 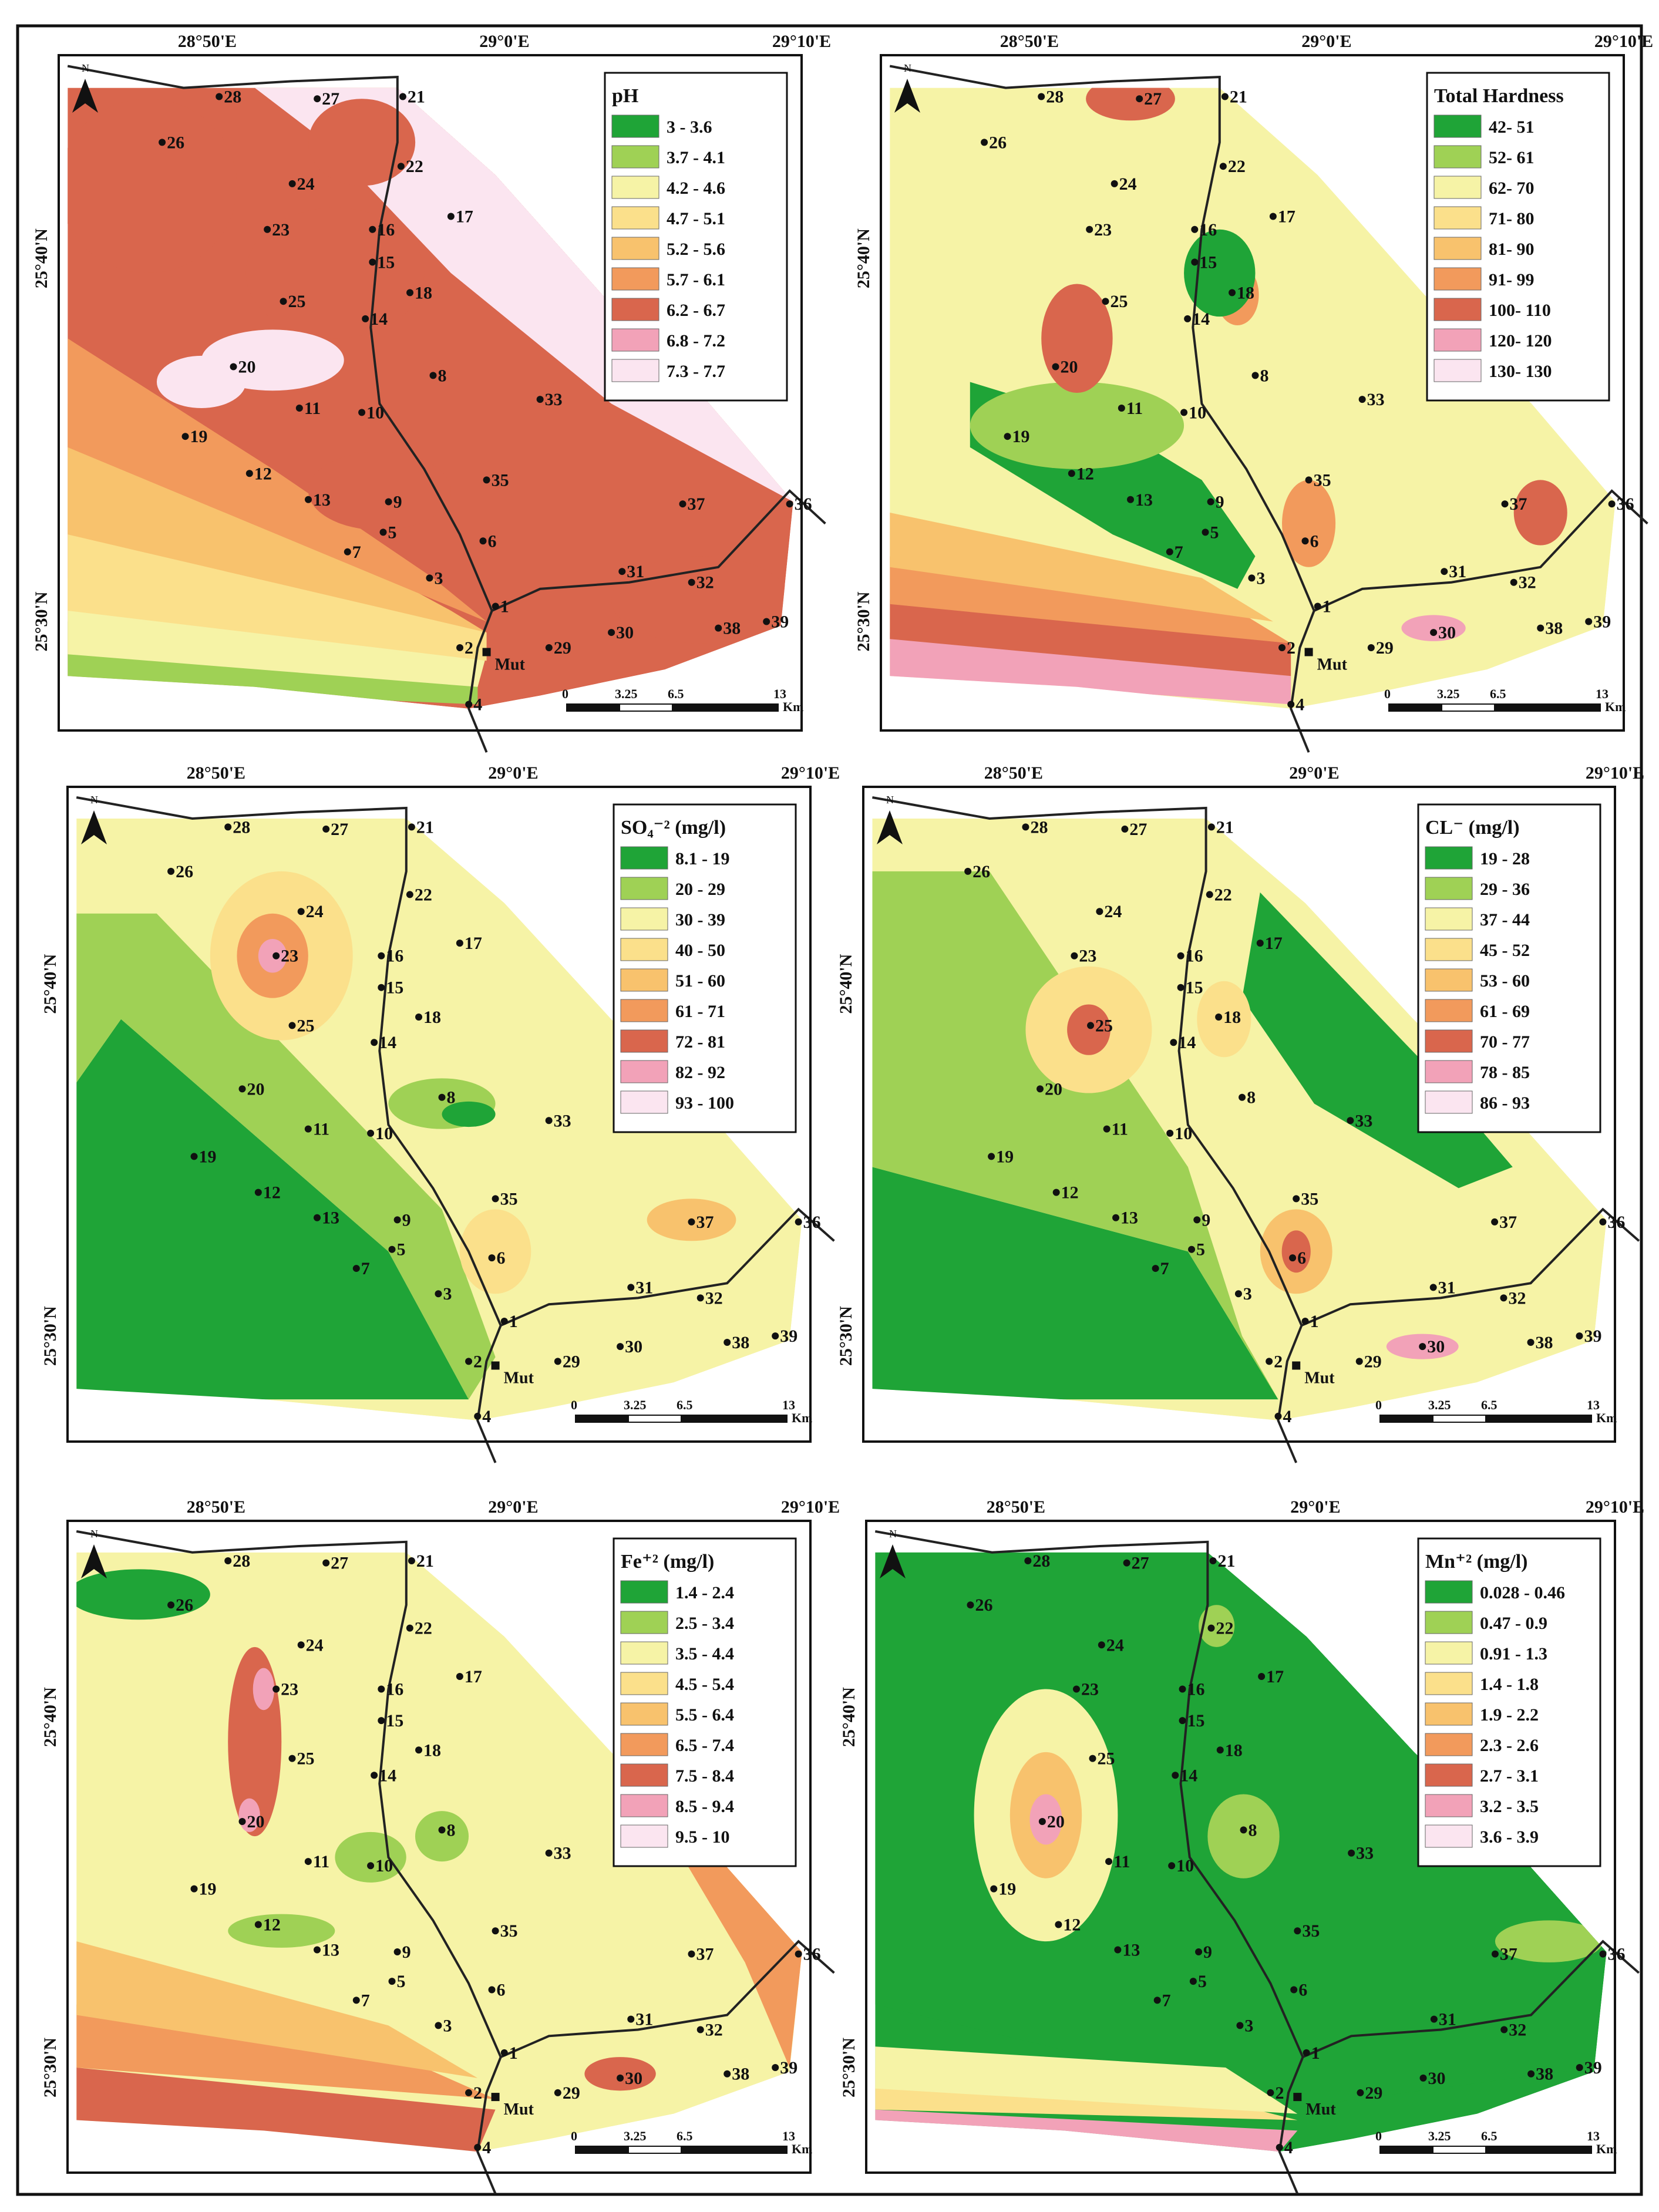 I want to click on town-marker, so click(x=486, y=652).